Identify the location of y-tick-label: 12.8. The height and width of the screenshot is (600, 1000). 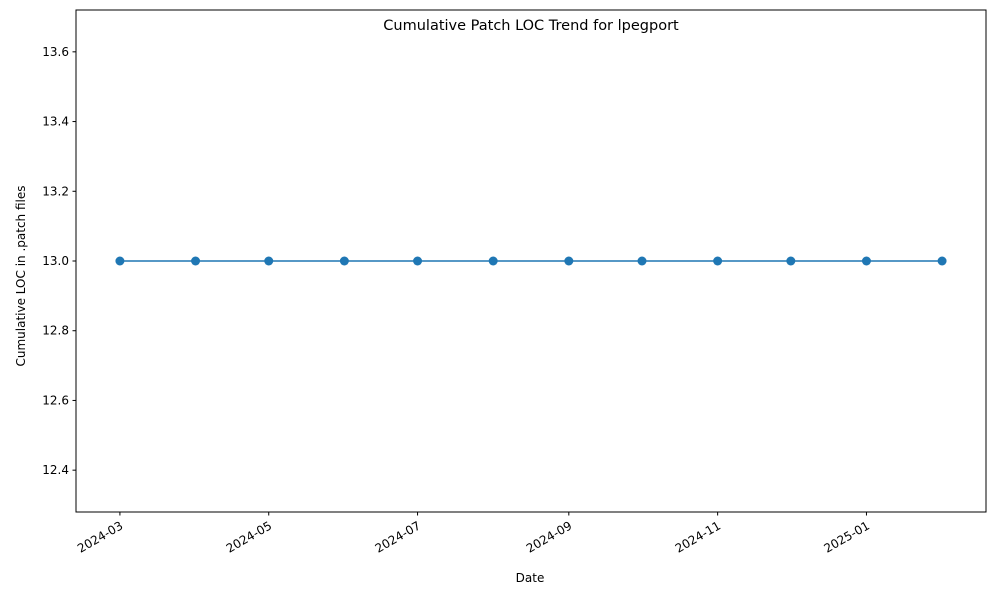
(55, 331).